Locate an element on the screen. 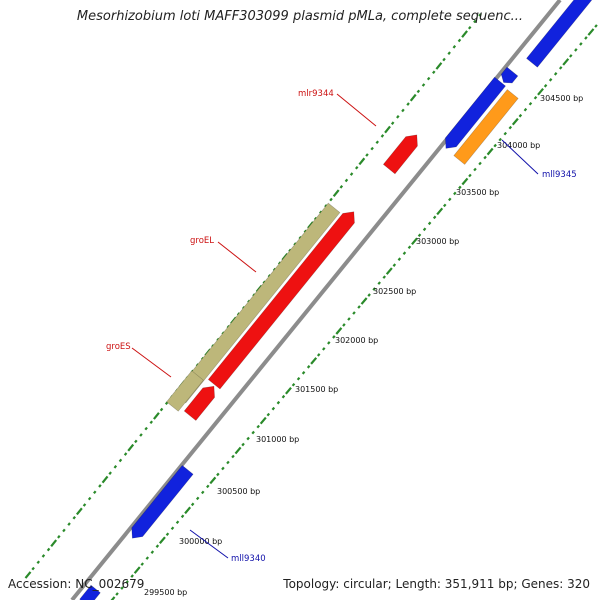 This screenshot has width=600, height=600. coordinate-label: 302000 bp is located at coordinates (356, 340).